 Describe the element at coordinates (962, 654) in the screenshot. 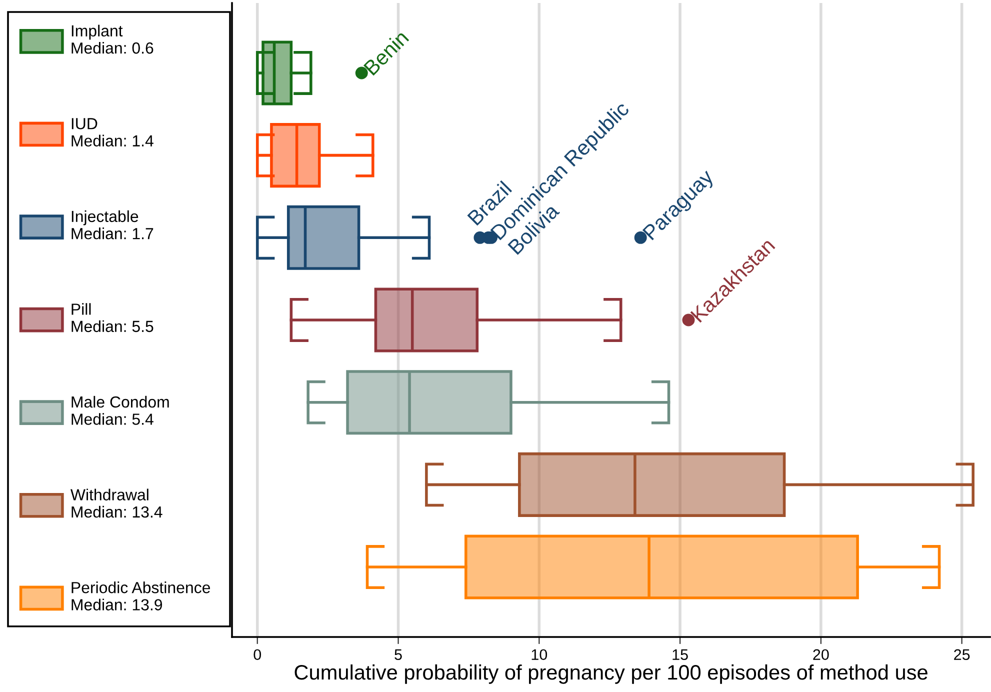

I see `x-tick-label: 25` at that location.